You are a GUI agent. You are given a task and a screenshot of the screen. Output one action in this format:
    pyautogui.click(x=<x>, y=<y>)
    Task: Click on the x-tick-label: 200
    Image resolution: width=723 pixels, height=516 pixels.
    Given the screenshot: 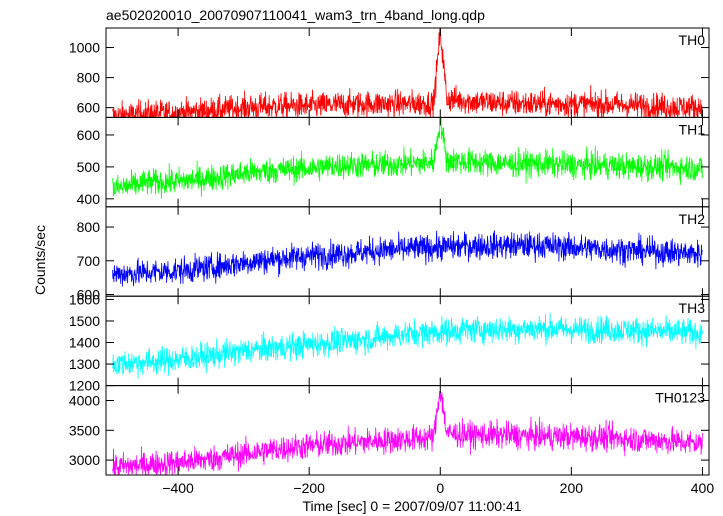 What is the action you would take?
    pyautogui.click(x=572, y=488)
    